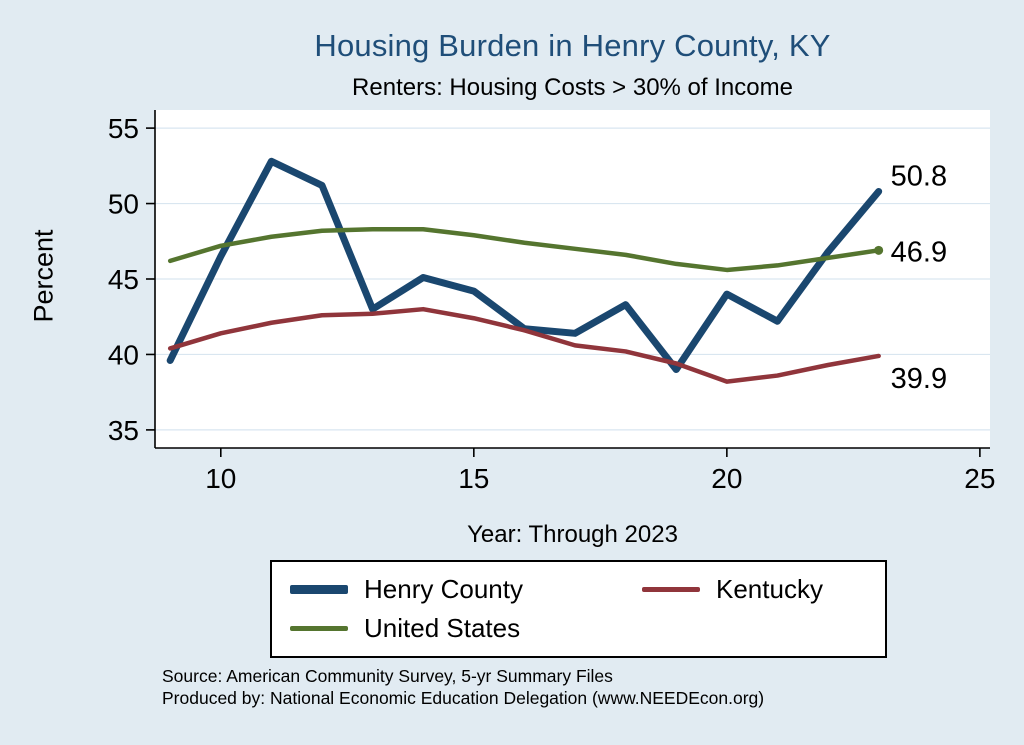 The height and width of the screenshot is (745, 1024). Describe the element at coordinates (123, 204) in the screenshot. I see `y-tick-label: 50` at that location.